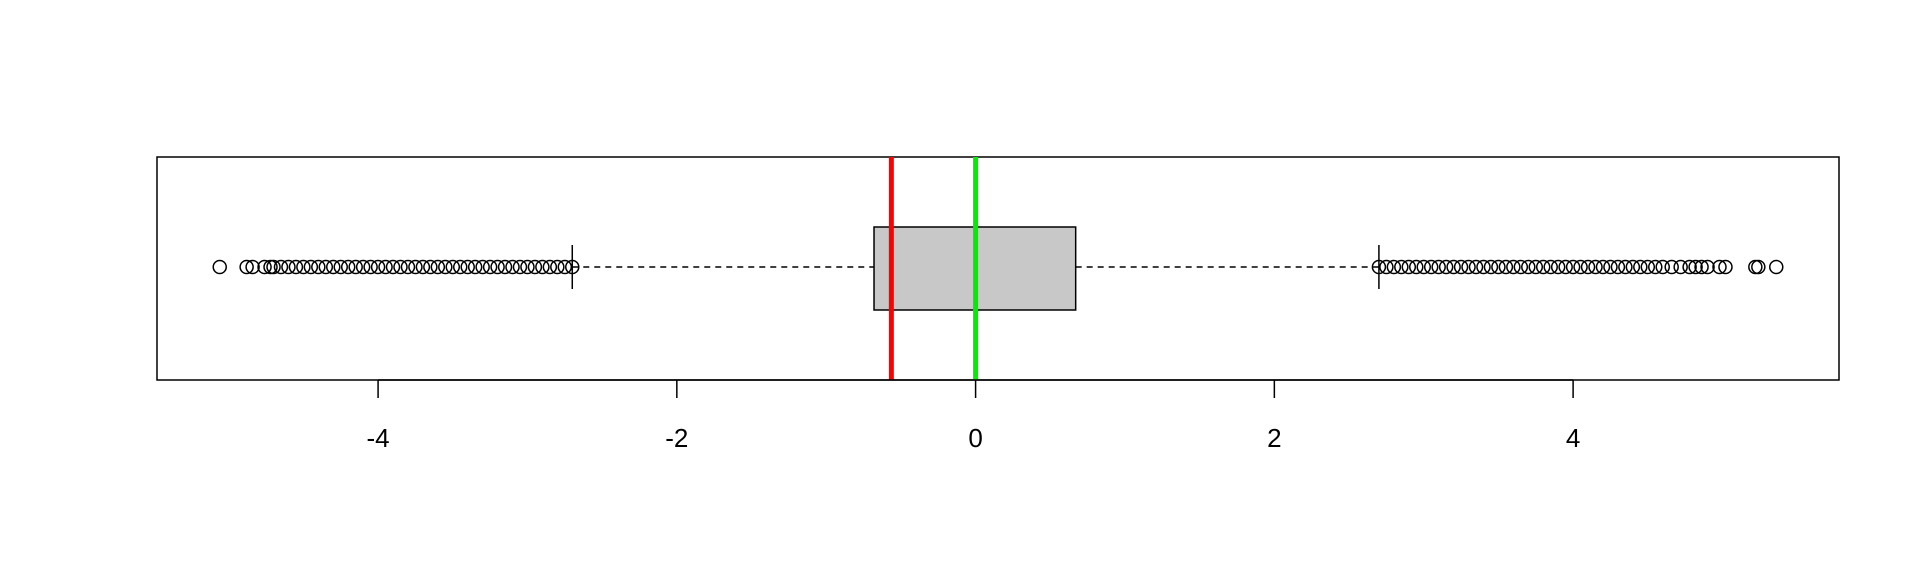 Image resolution: width=1920 pixels, height=576 pixels. What do you see at coordinates (975, 438) in the screenshot?
I see `x-tick-label: 0` at bounding box center [975, 438].